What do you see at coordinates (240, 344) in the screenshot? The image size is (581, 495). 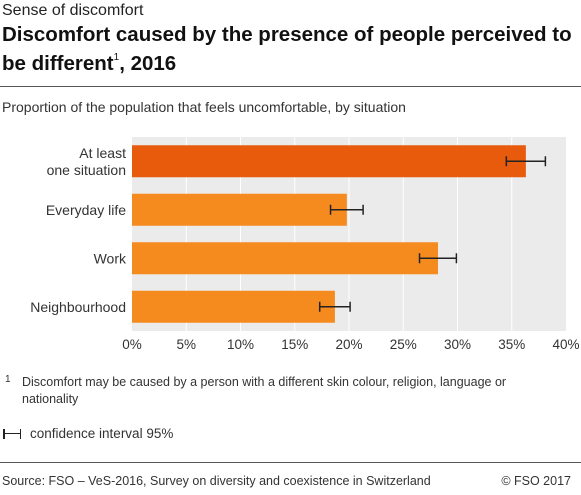 I see `x-tick-label: 10%` at bounding box center [240, 344].